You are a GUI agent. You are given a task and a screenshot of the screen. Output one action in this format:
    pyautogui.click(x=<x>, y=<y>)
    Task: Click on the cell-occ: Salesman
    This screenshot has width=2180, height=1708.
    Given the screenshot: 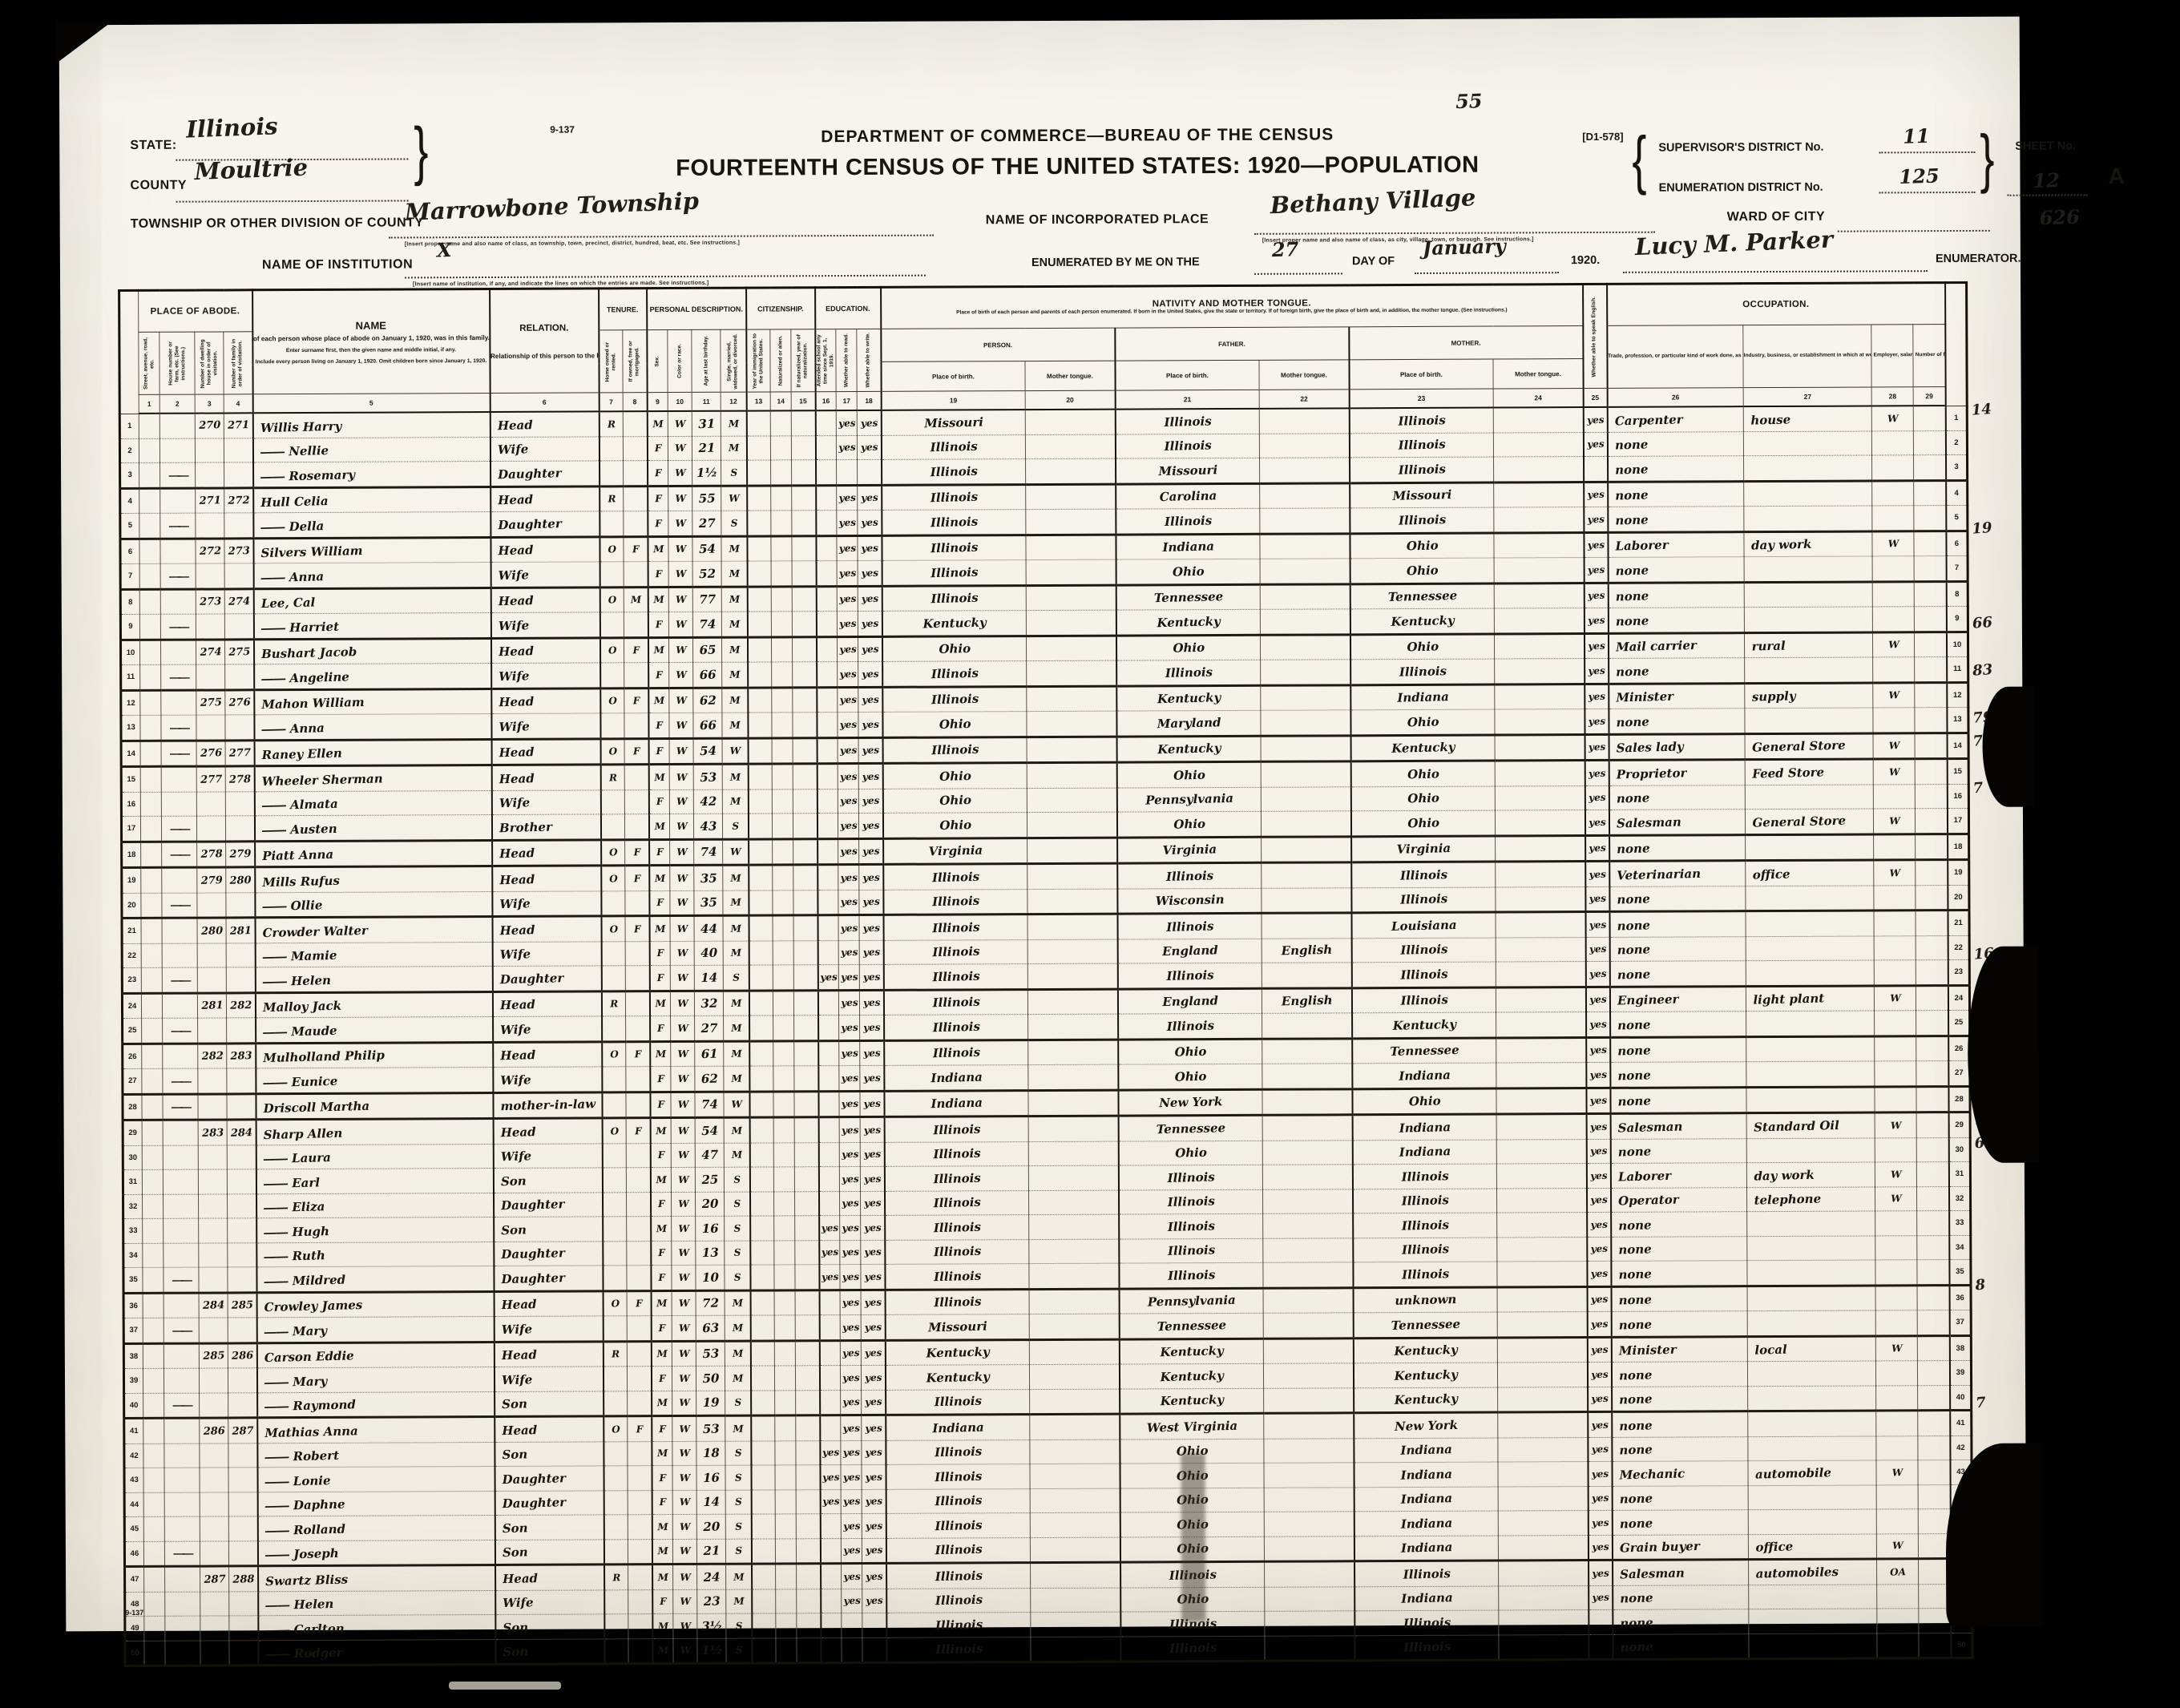 What is the action you would take?
    pyautogui.click(x=1681, y=1572)
    